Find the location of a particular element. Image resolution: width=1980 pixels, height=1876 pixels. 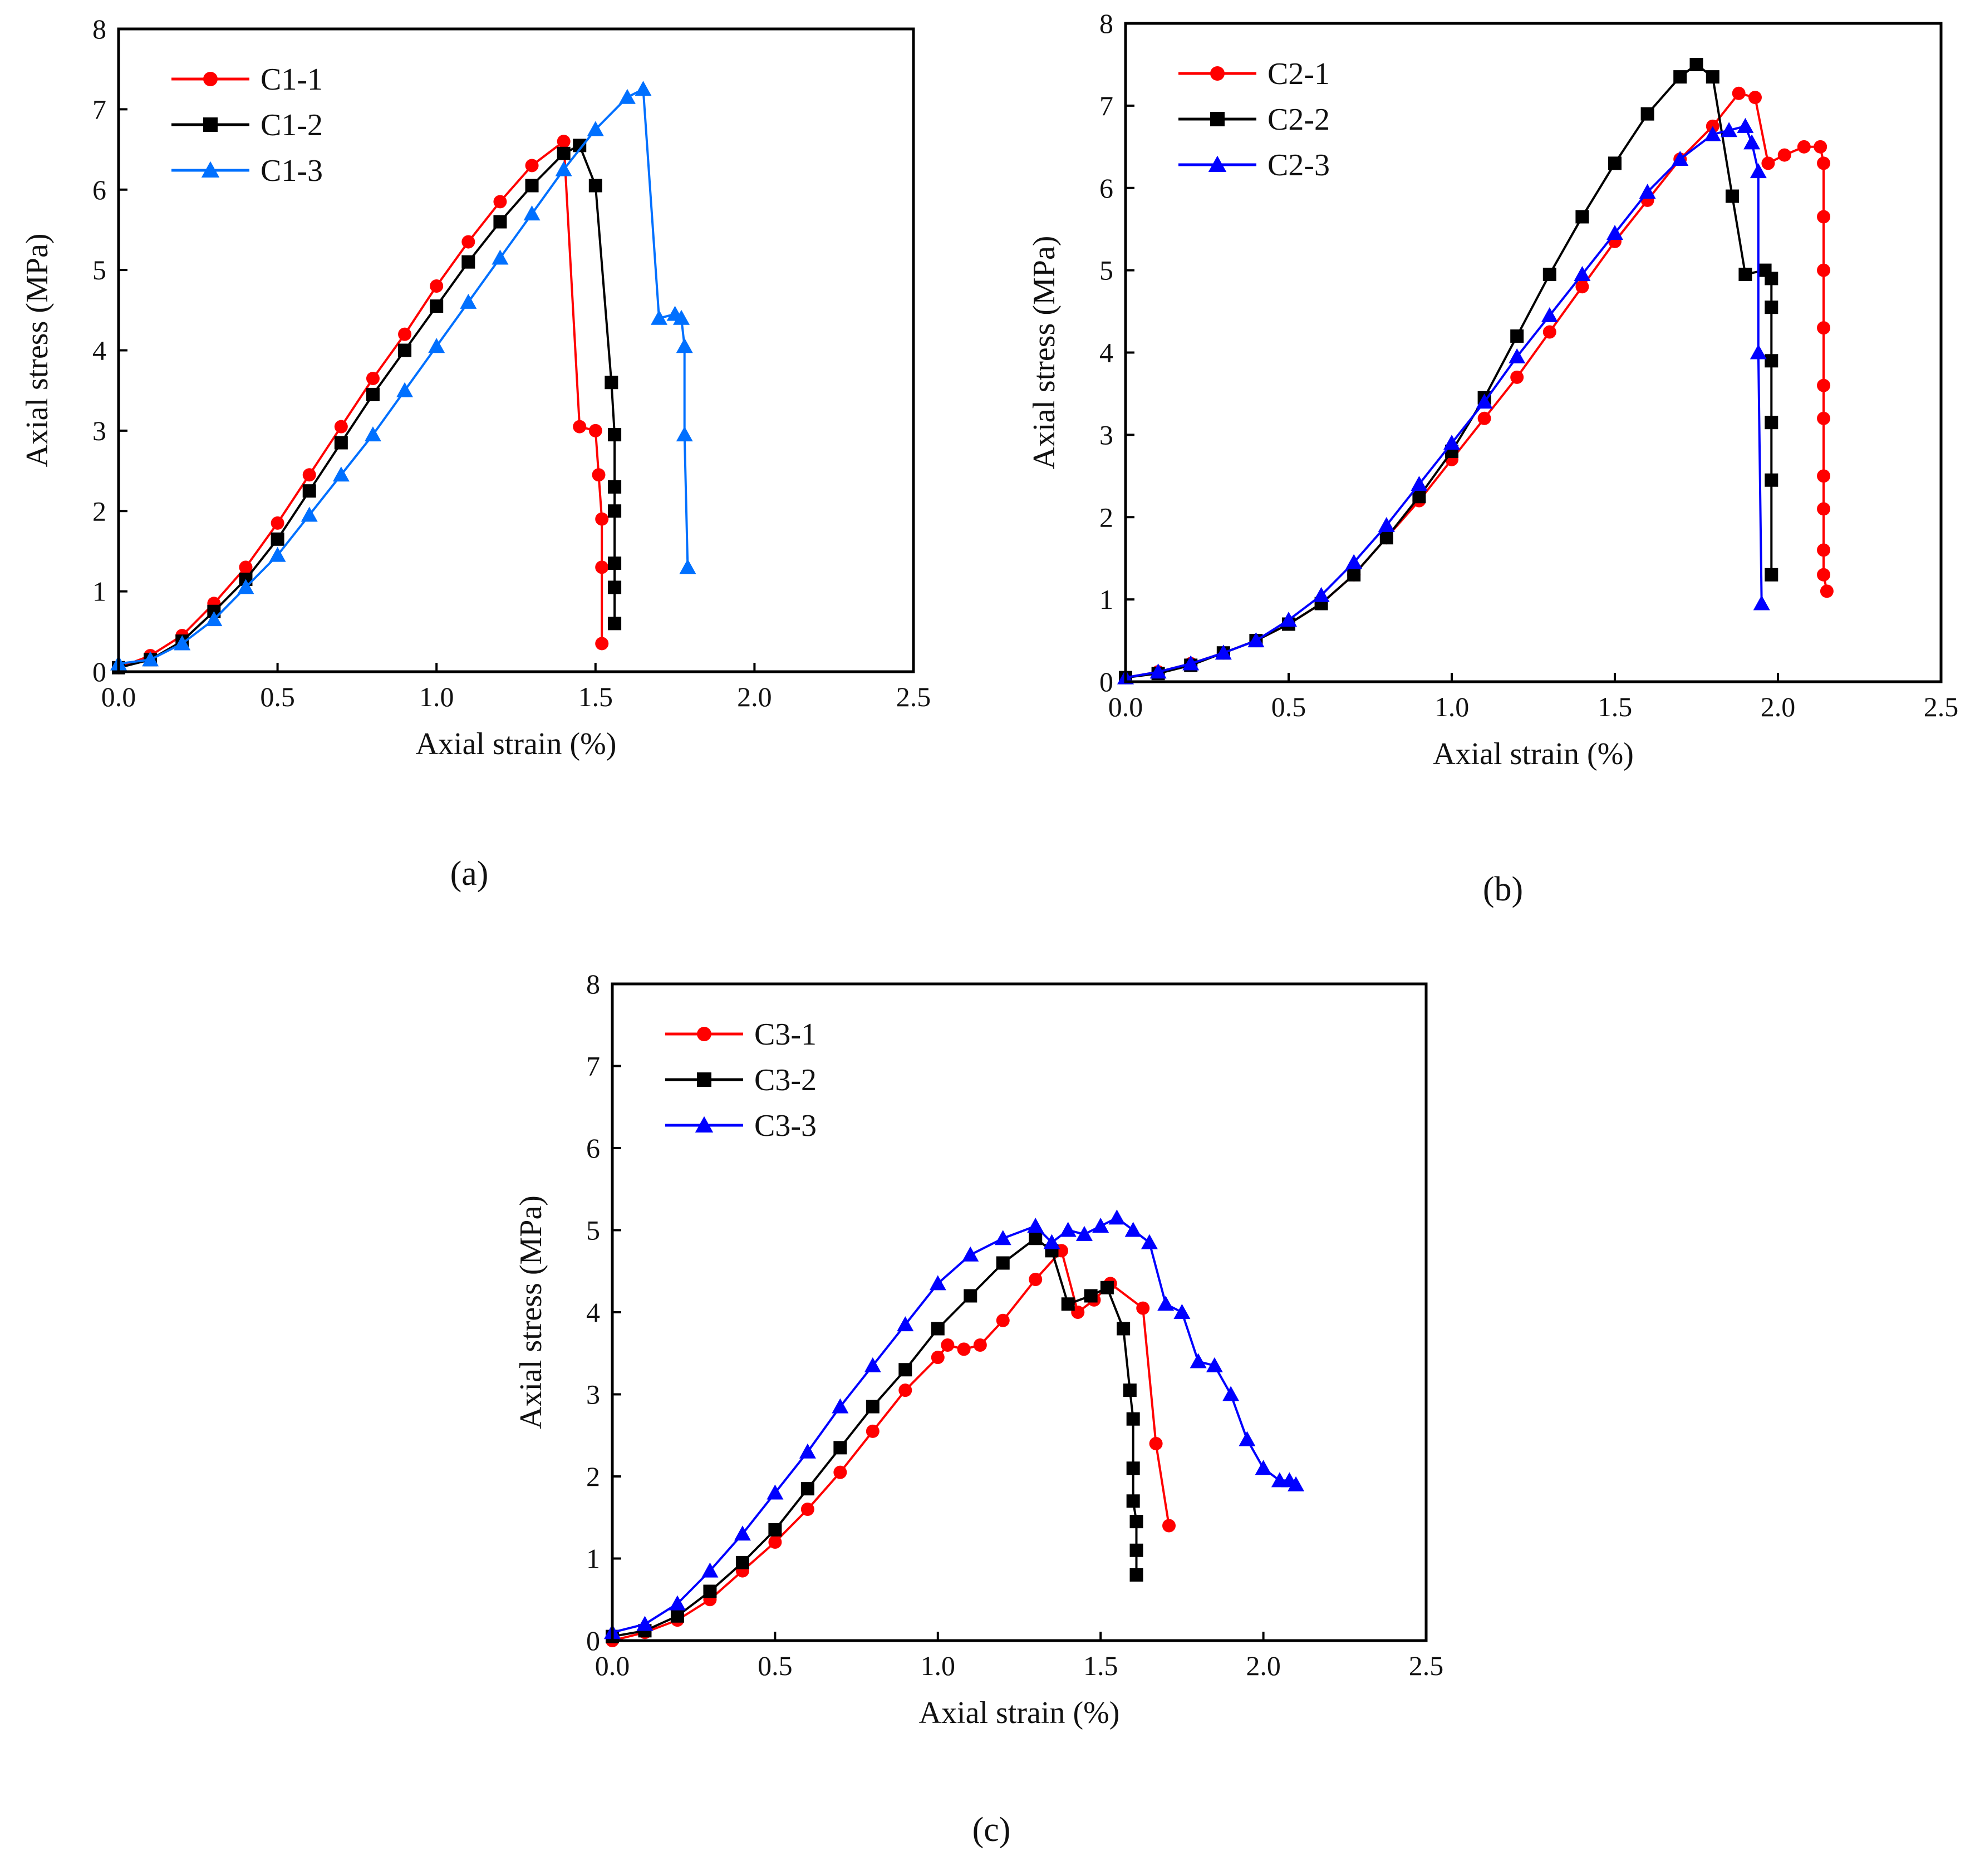

plot-frame is located at coordinates (1533, 352).